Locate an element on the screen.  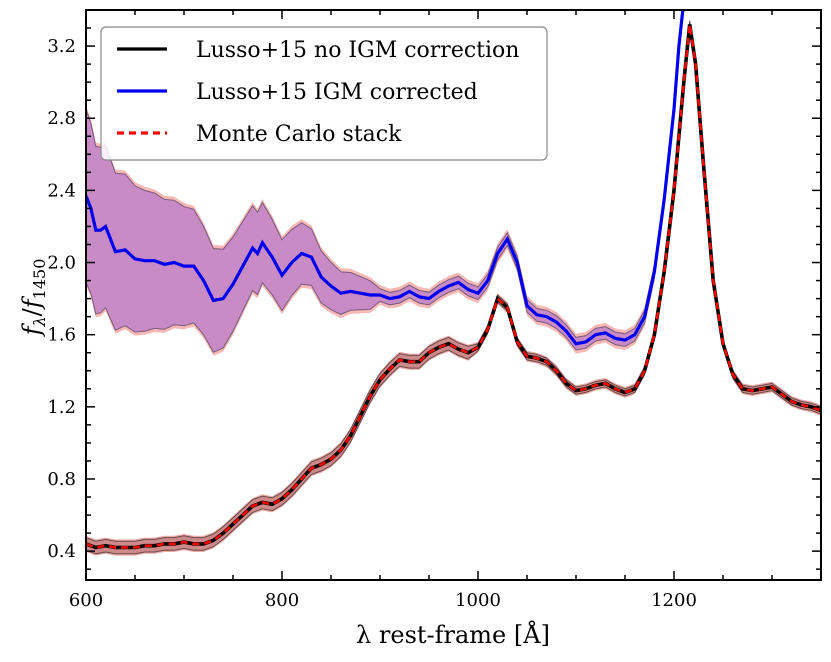
y-axis-label-sub2: 1450 is located at coordinates (39, 279).